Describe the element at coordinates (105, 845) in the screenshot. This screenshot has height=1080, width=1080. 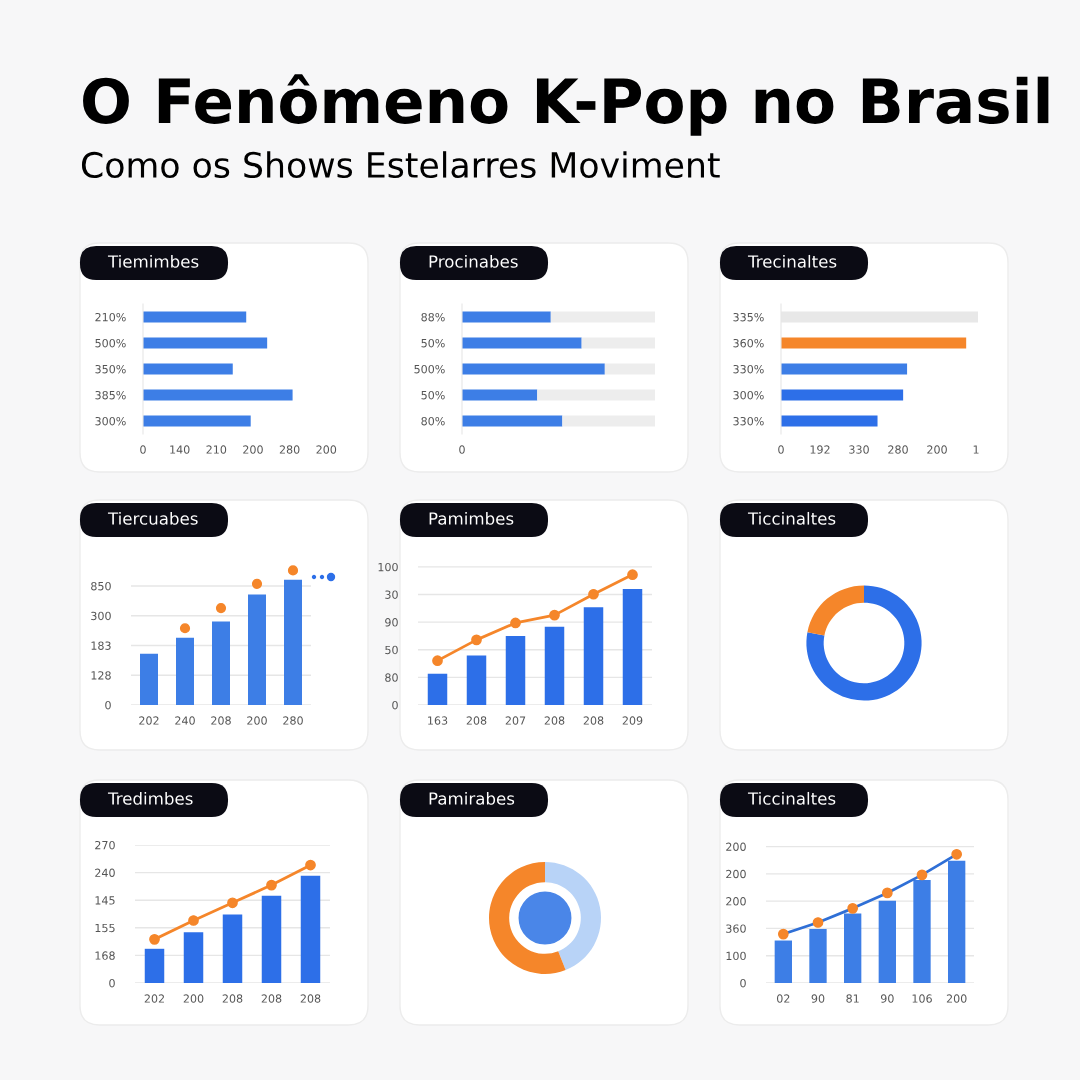
I see `text: 270` at that location.